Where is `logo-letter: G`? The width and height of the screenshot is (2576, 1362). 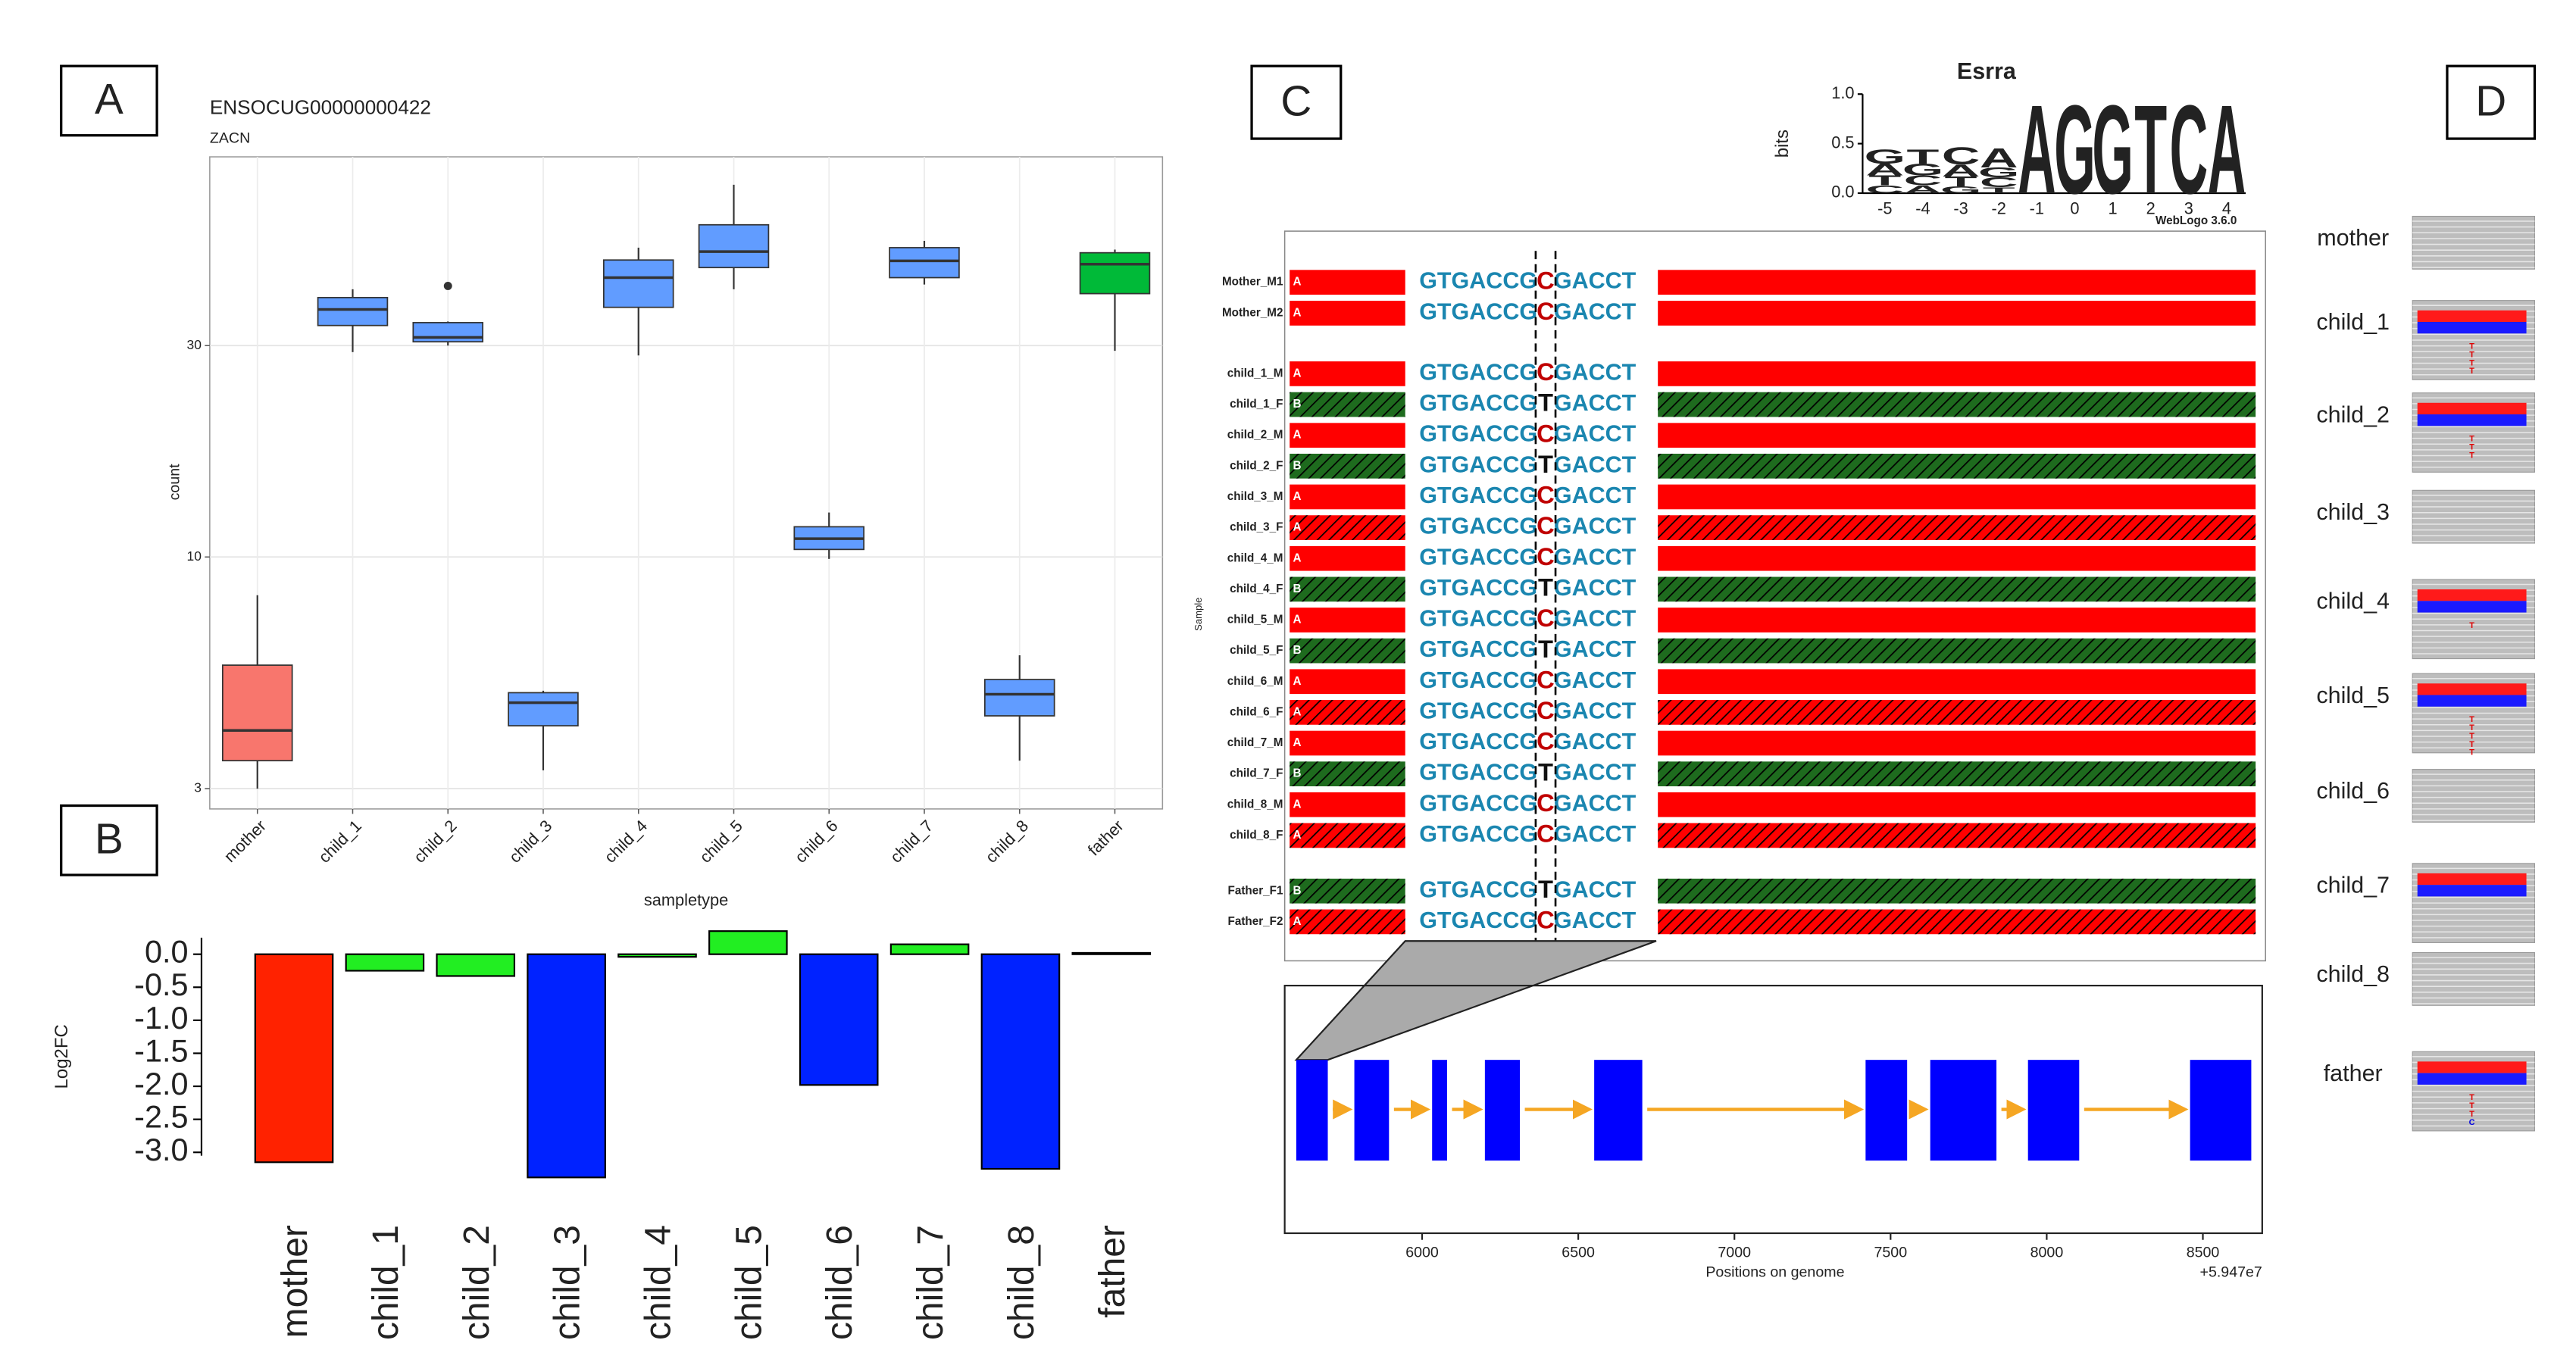
logo-letter: G is located at coordinates (2075, 150).